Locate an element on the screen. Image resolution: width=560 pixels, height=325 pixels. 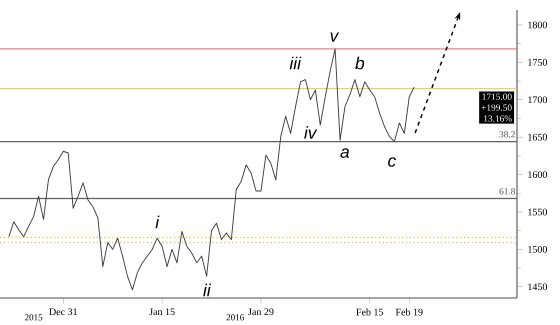
text: 2015 is located at coordinates (33, 317).